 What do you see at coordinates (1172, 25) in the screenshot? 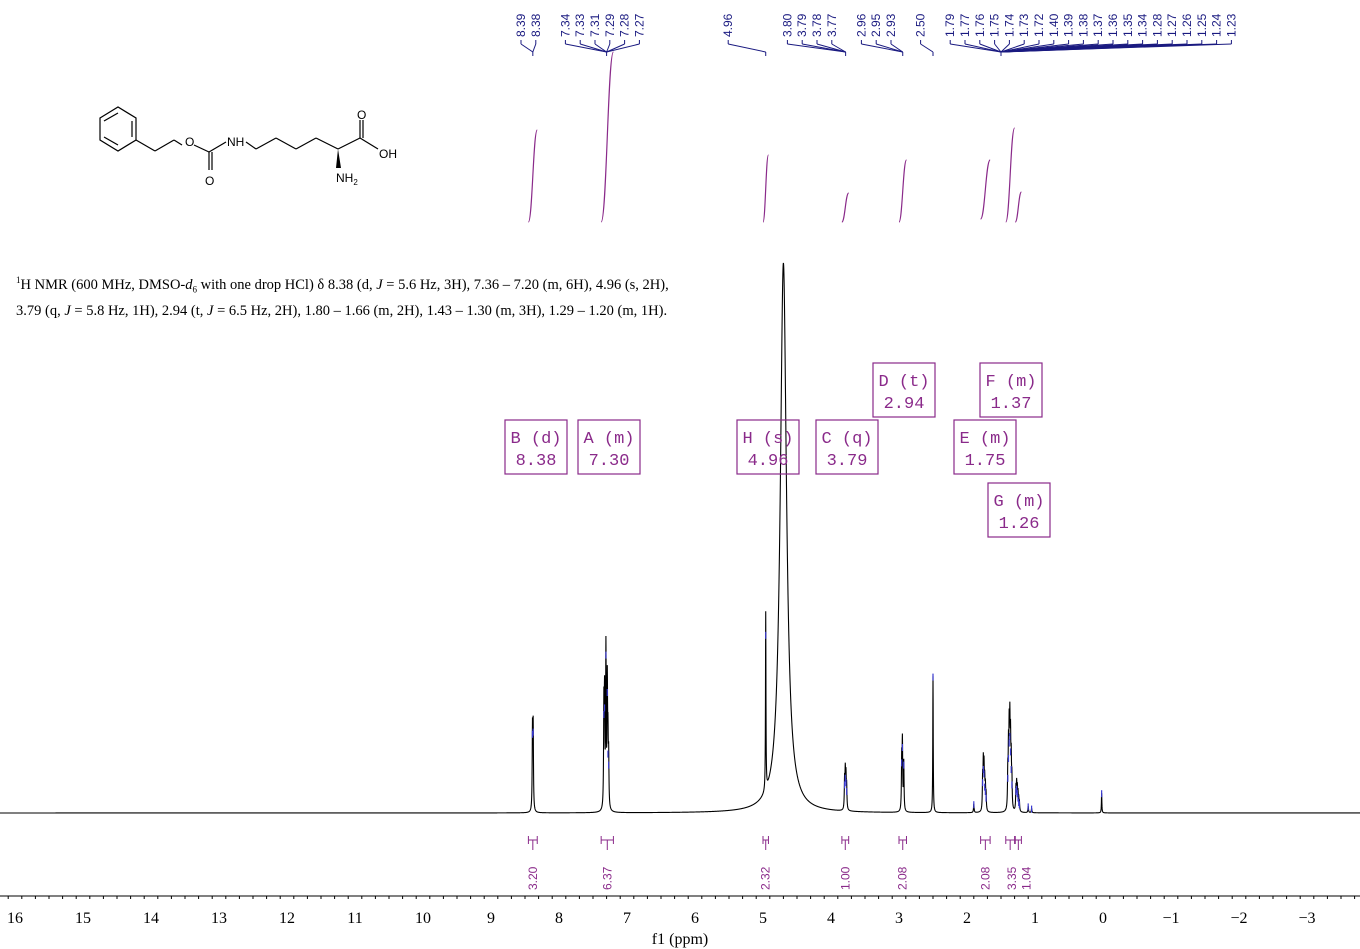
I see `peak-shift-label: 1.27` at bounding box center [1172, 25].